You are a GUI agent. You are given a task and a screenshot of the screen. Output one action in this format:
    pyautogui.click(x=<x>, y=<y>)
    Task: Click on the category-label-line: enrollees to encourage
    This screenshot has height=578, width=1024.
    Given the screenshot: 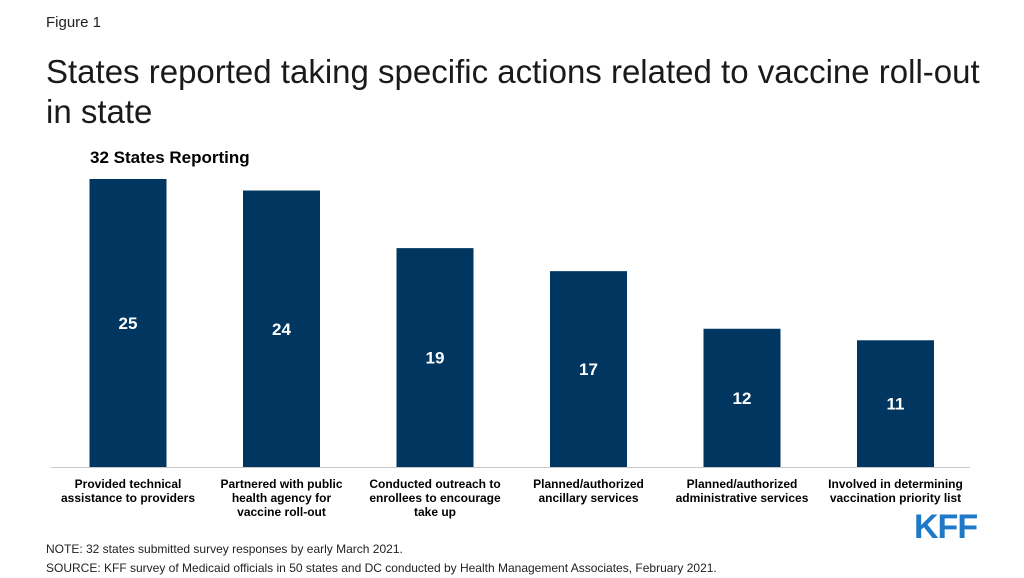 What is the action you would take?
    pyautogui.click(x=435, y=498)
    